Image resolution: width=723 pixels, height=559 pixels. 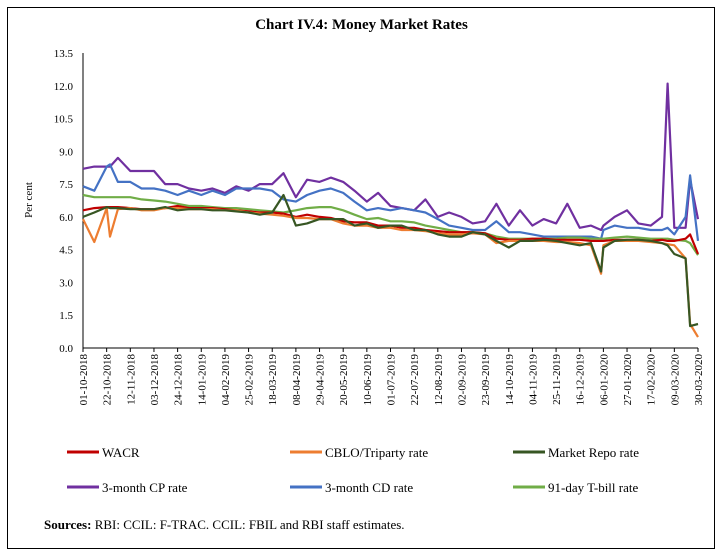 I want to click on x-tick-label: 12-08-2019, so click(x=439, y=380).